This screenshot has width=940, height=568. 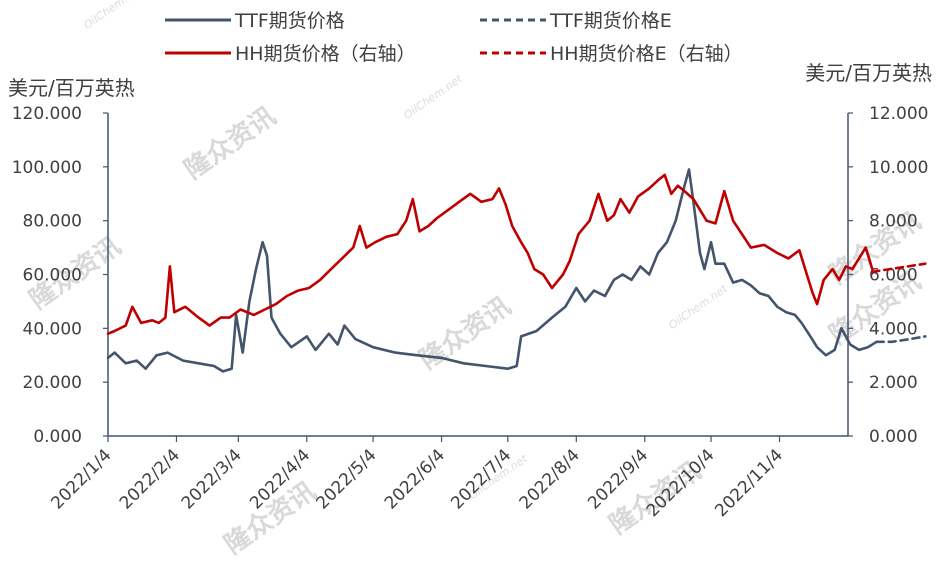 What do you see at coordinates (610, 21) in the screenshot?
I see `legend-label: TTF期货价格E` at bounding box center [610, 21].